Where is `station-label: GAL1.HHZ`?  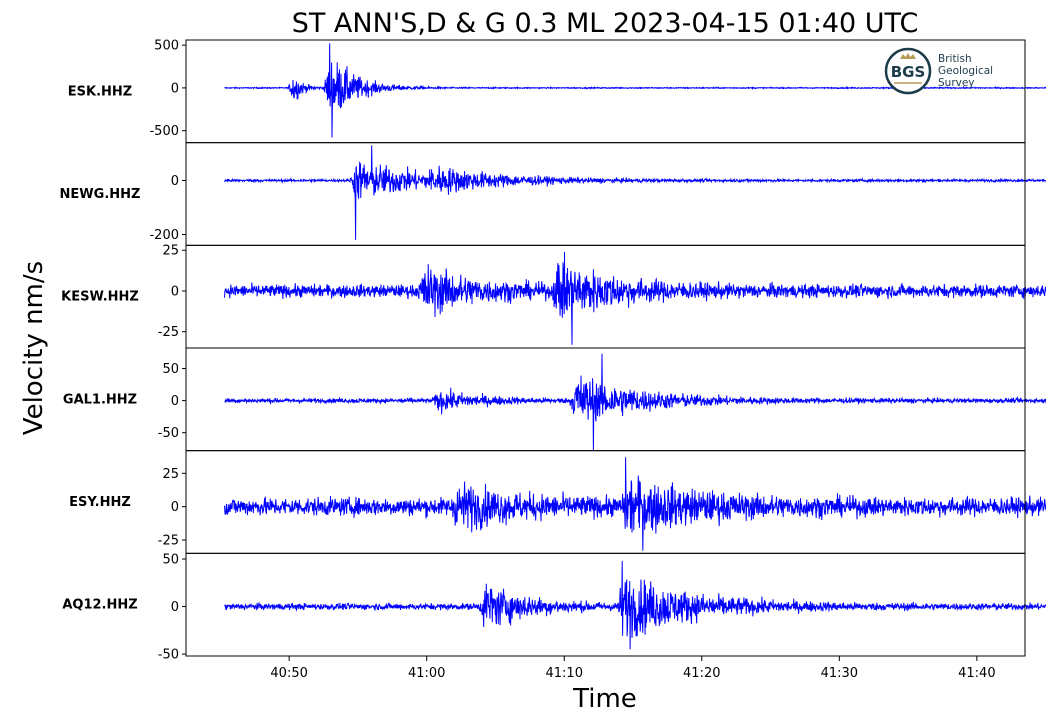
station-label: GAL1.HHZ is located at coordinates (100, 399).